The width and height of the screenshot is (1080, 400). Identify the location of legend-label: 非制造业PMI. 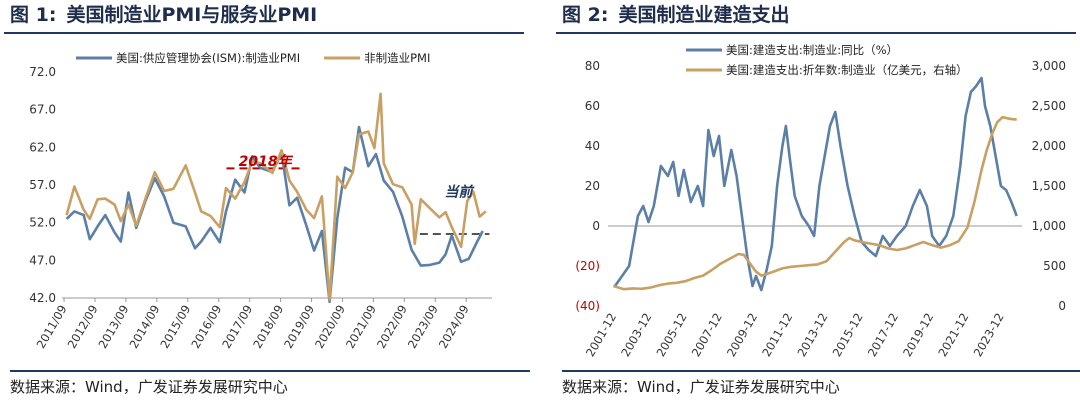
(397, 58).